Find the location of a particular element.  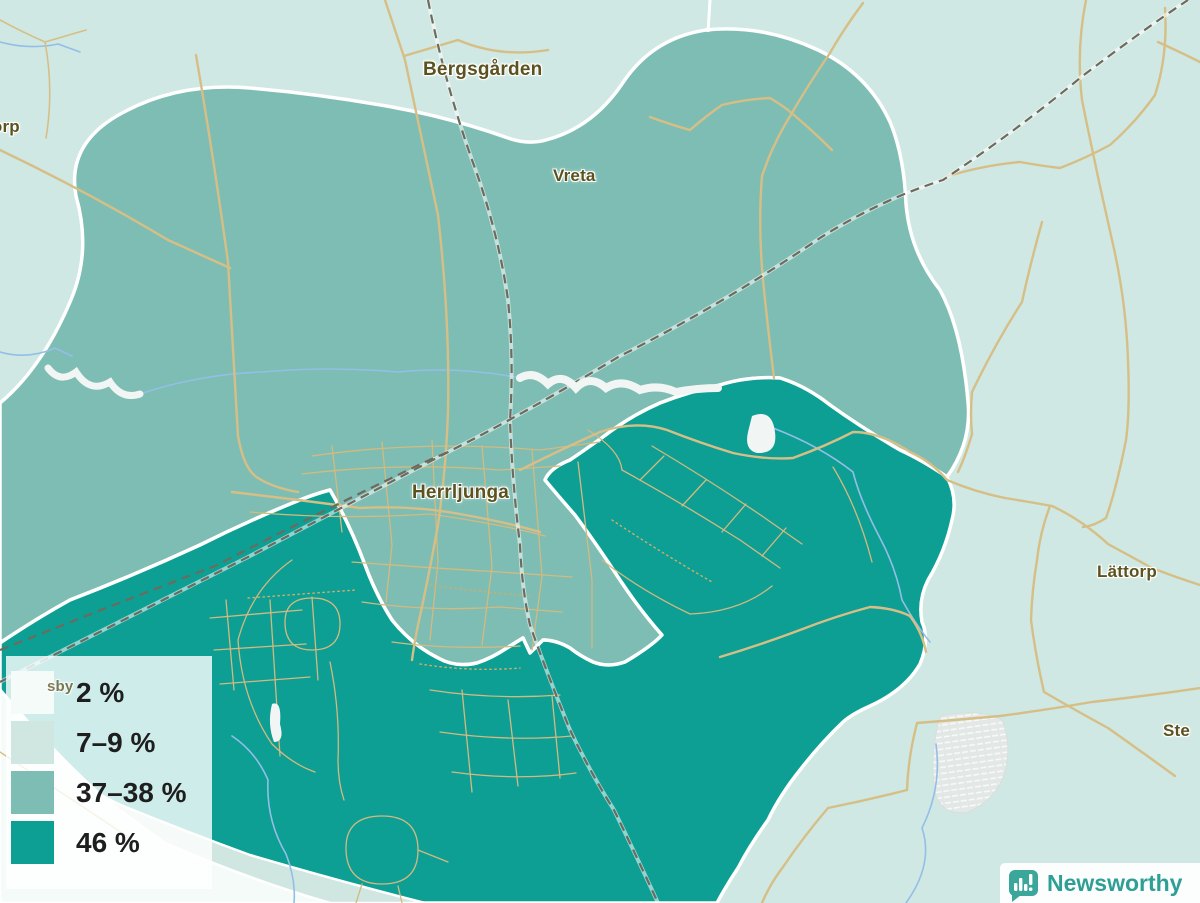

place-label-vreta: Vreta is located at coordinates (574, 175).